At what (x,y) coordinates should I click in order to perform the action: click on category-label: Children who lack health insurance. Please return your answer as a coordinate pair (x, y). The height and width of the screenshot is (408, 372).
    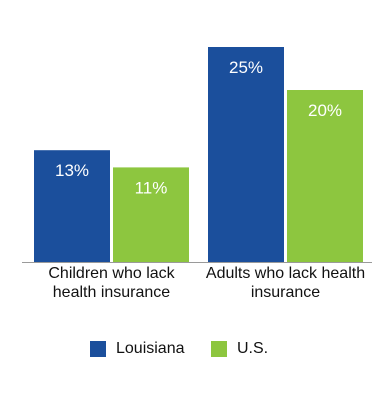
    Looking at the image, I should click on (111, 283).